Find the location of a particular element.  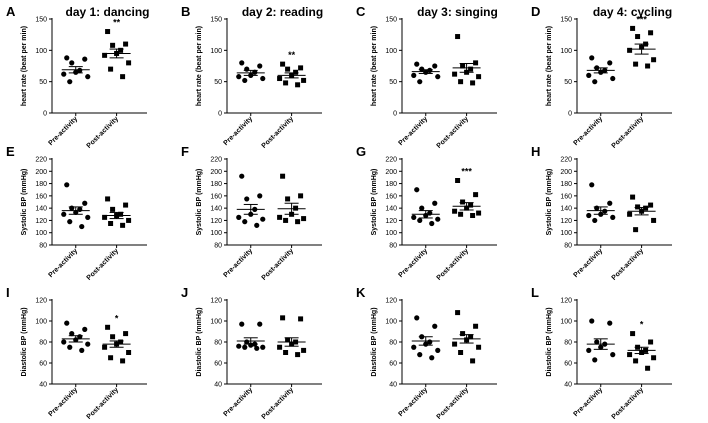

significance-marker: ** is located at coordinates (292, 55).